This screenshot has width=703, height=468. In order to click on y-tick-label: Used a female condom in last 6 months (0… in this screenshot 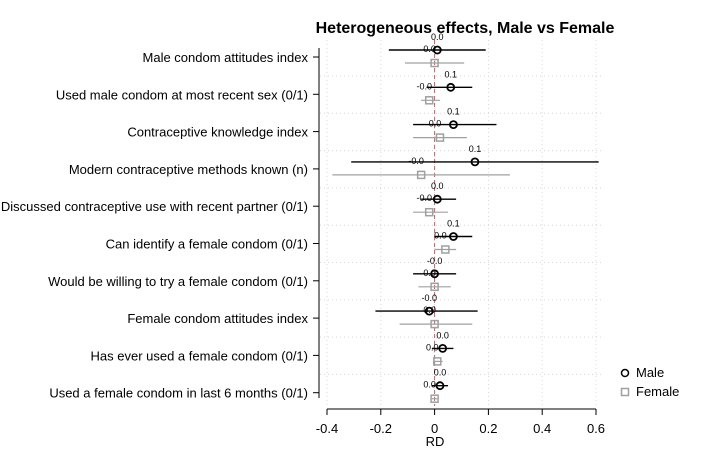, I will do `click(178, 393)`.